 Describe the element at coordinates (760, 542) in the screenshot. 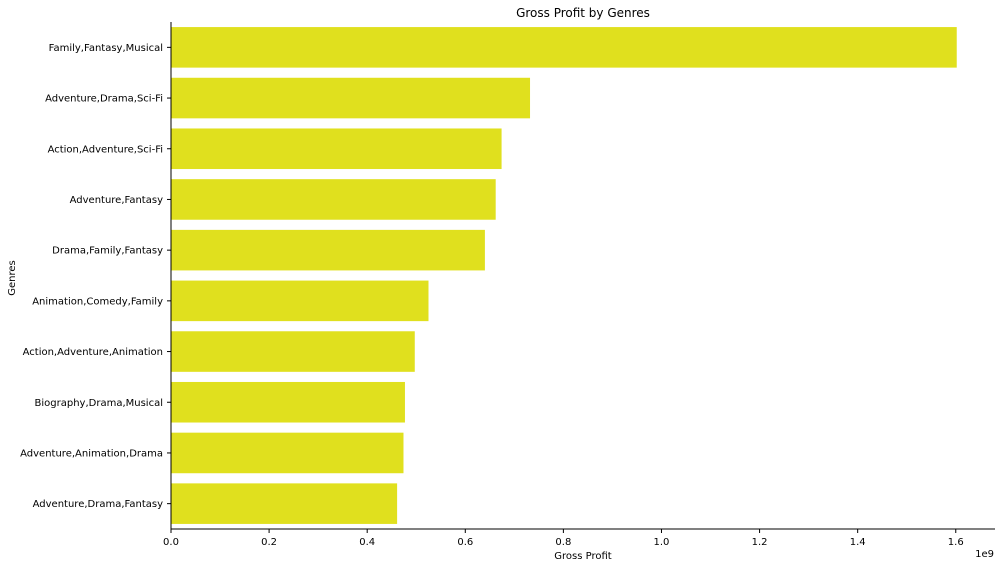

I see `x-tick-label: 1.2` at that location.